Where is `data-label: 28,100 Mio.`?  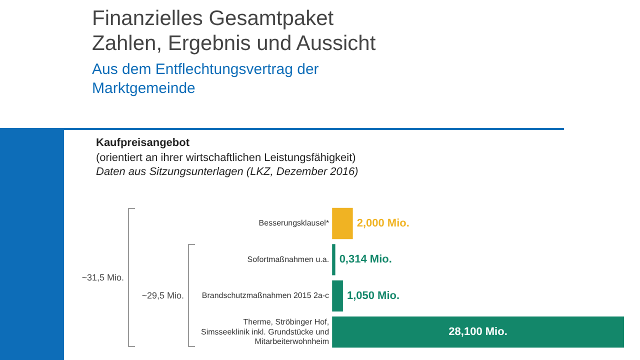
data-label: 28,100 Mio. is located at coordinates (478, 332).